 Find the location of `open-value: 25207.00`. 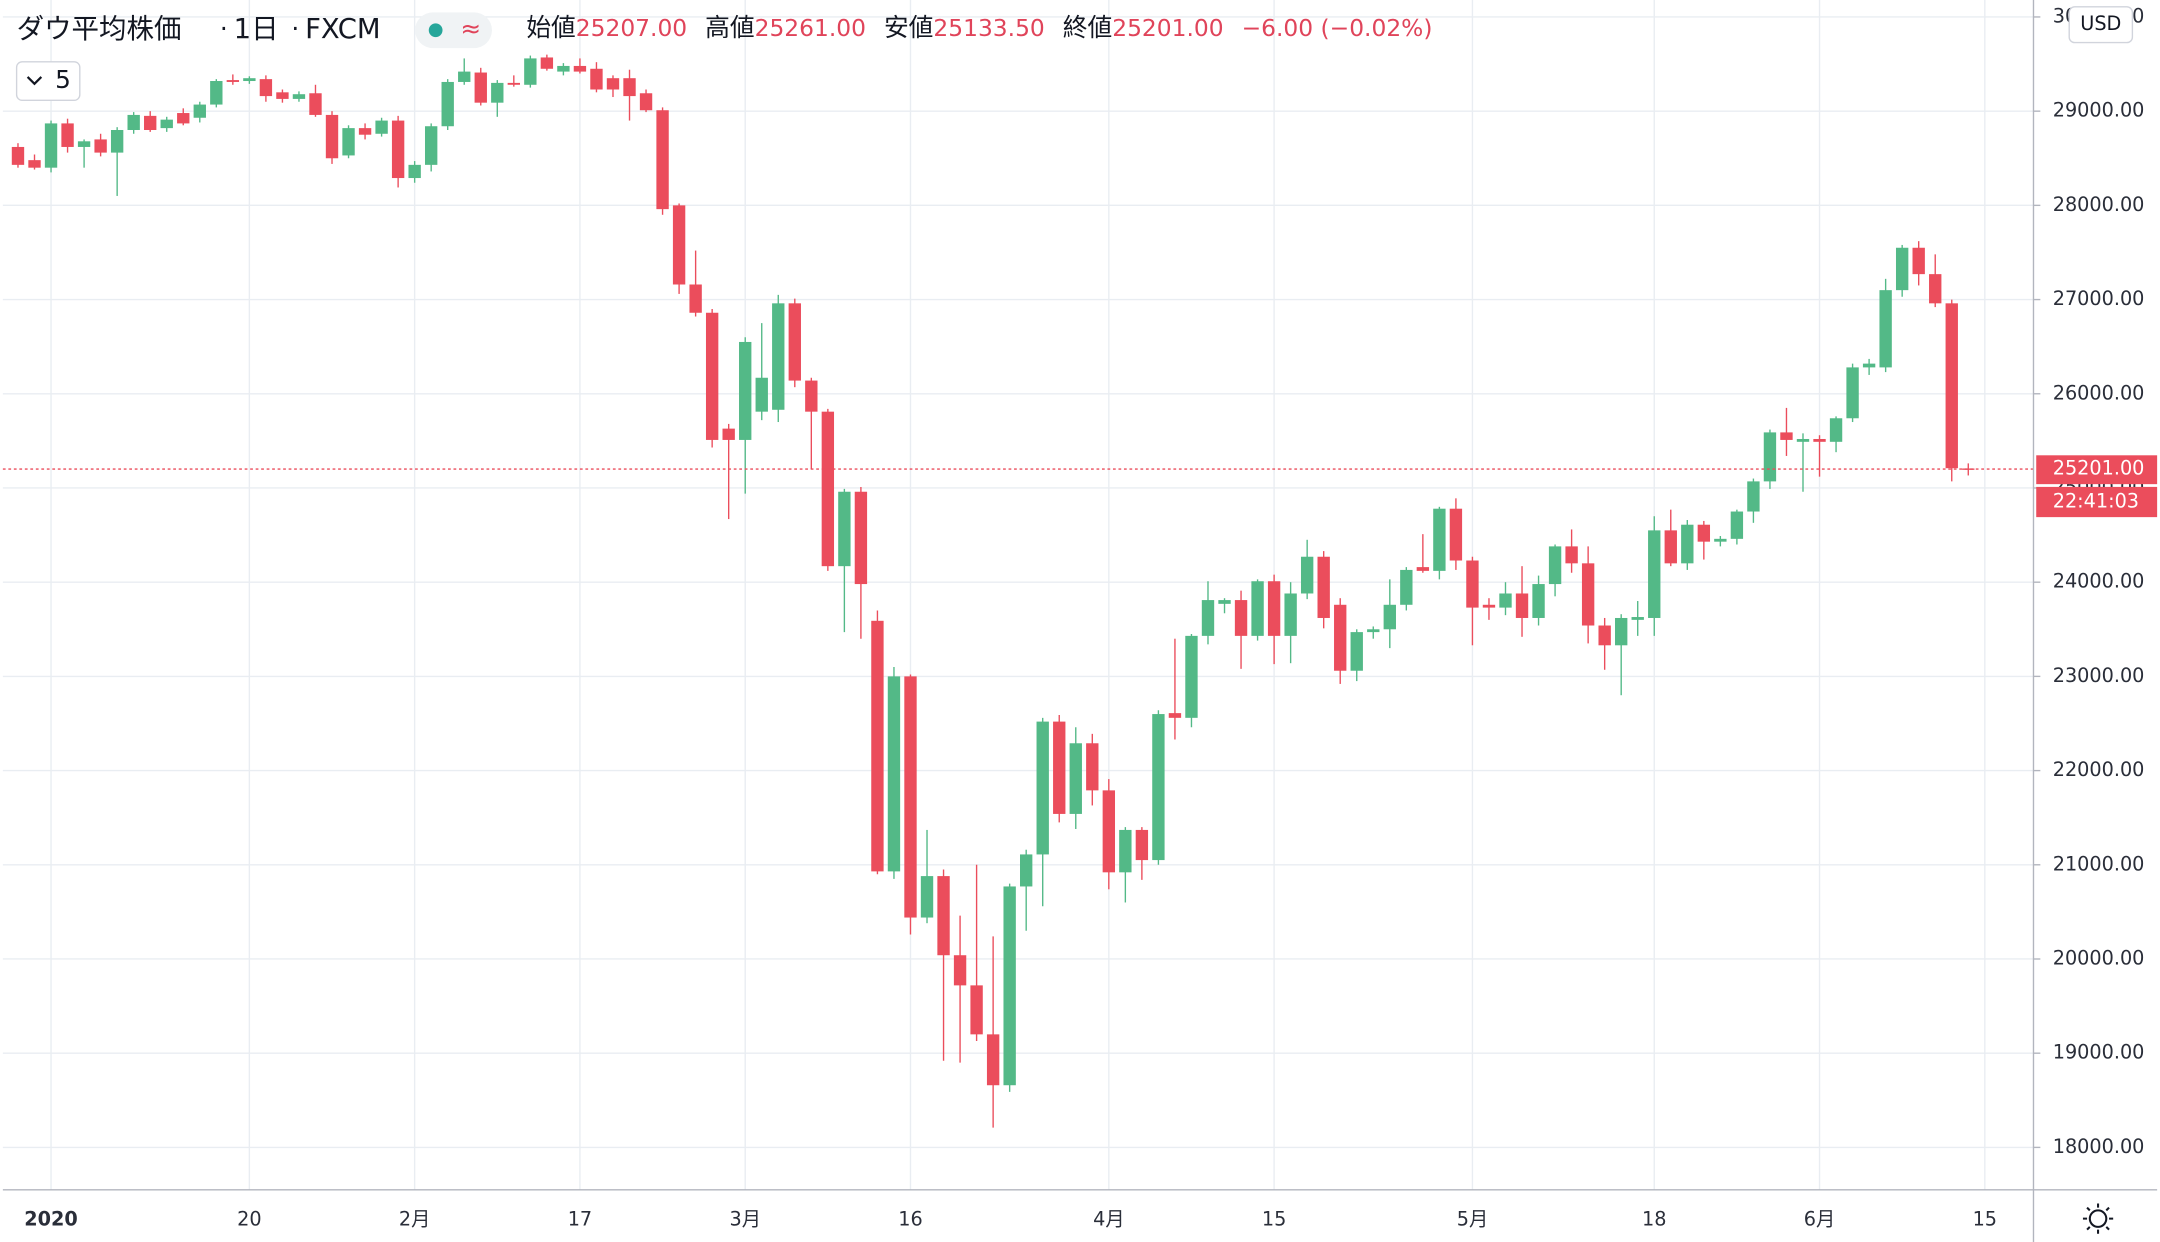

open-value: 25207.00 is located at coordinates (631, 27).